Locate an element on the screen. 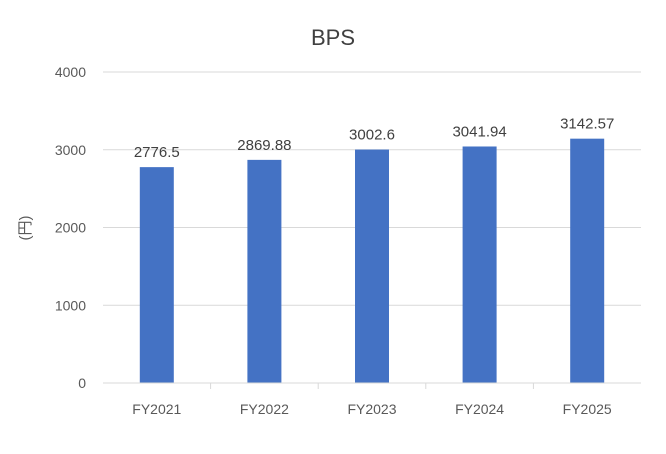 This screenshot has width=666, height=454. x-tick-label: FY2021 is located at coordinates (156, 409).